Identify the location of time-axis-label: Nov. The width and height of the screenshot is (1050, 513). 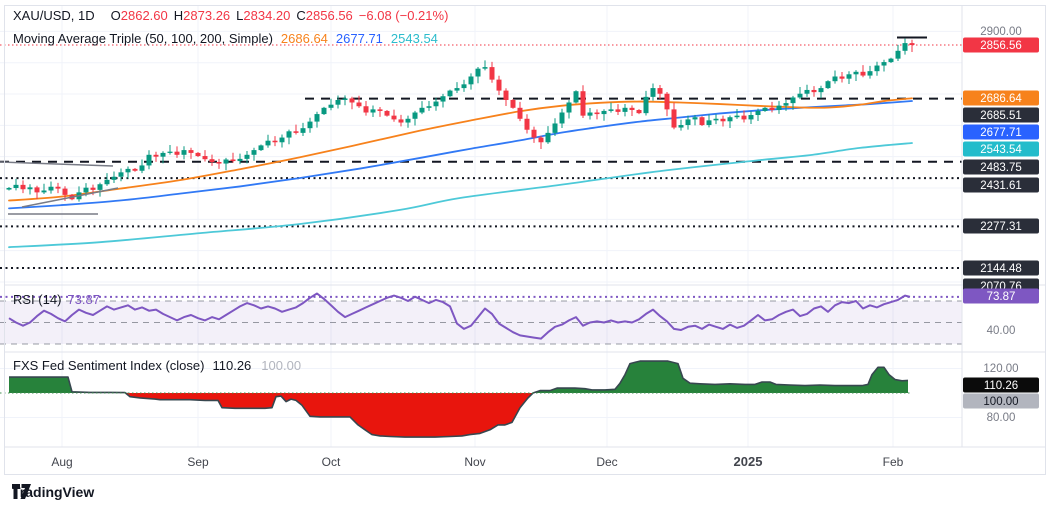
(474, 462).